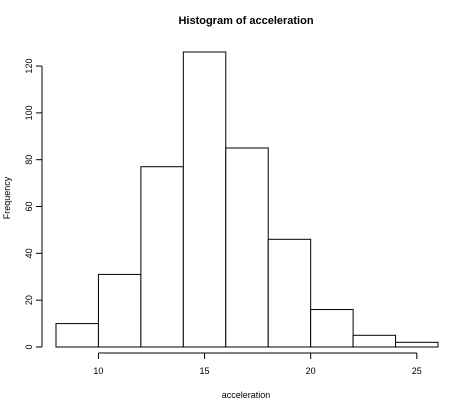 This screenshot has width=474, height=410. Describe the element at coordinates (29, 207) in the screenshot. I see `y-tick-label: 60` at that location.